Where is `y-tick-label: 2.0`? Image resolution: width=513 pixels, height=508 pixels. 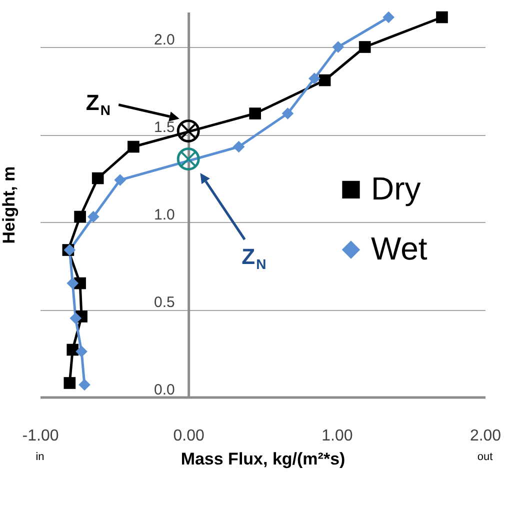 y-tick-label: 2.0 is located at coordinates (164, 40).